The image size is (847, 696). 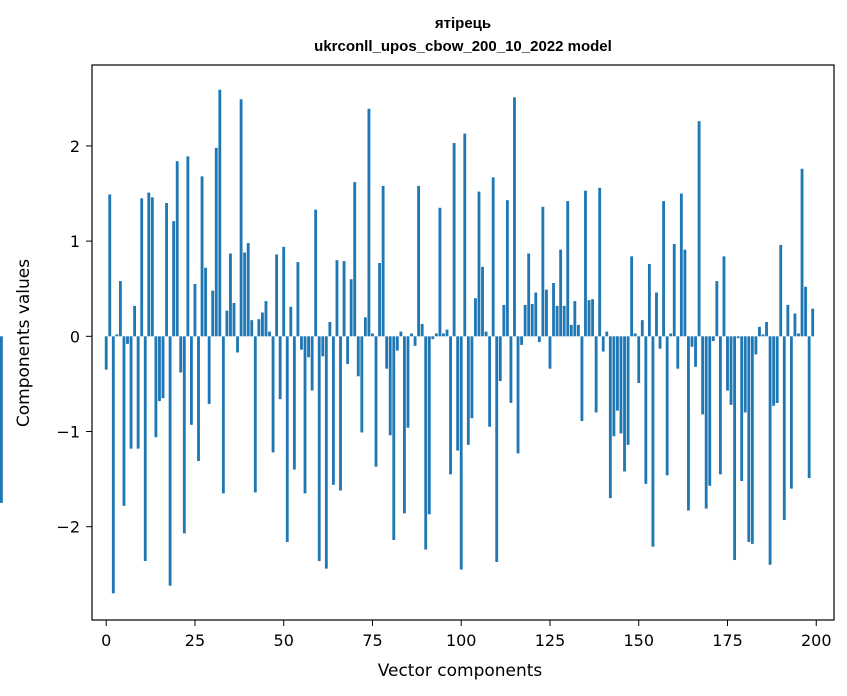 What do you see at coordinates (24, 343) in the screenshot?
I see `y-axis-label: Components values` at bounding box center [24, 343].